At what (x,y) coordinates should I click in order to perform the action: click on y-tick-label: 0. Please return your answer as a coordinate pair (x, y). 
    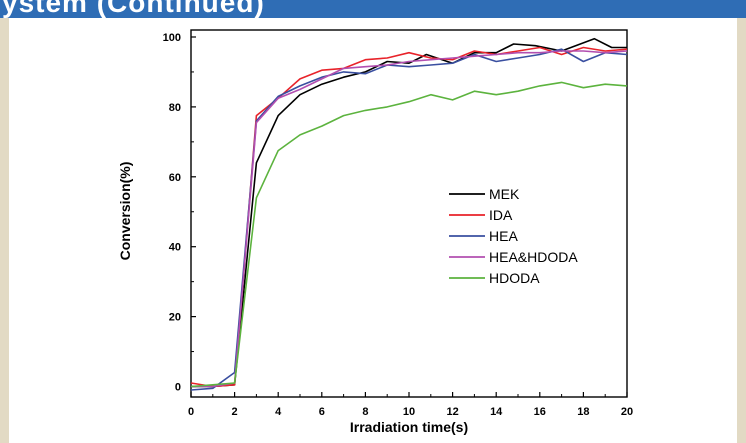
    Looking at the image, I should click on (178, 388).